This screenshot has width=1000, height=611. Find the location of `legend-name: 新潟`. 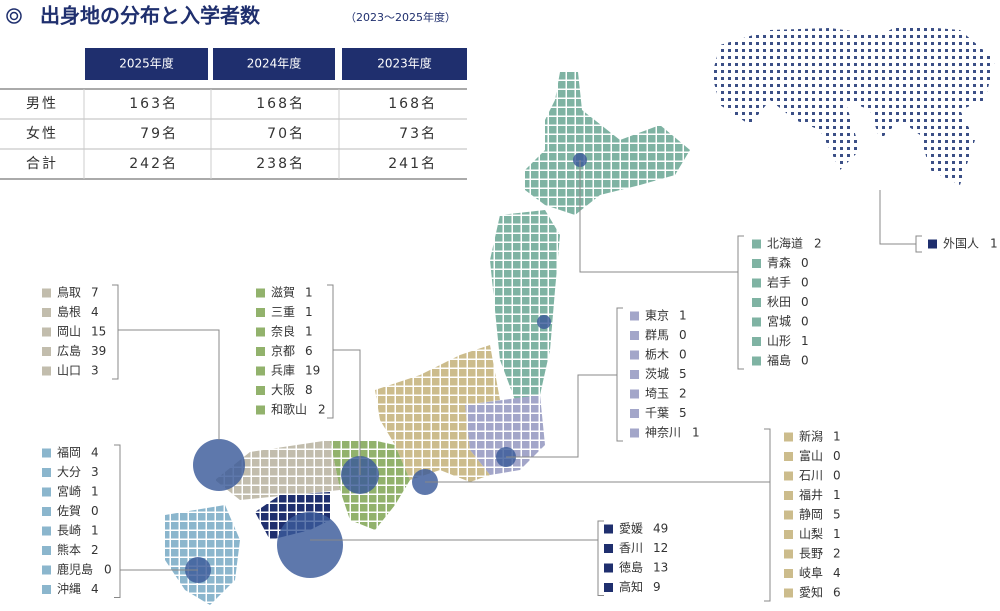

legend-name: 新潟 is located at coordinates (811, 436).